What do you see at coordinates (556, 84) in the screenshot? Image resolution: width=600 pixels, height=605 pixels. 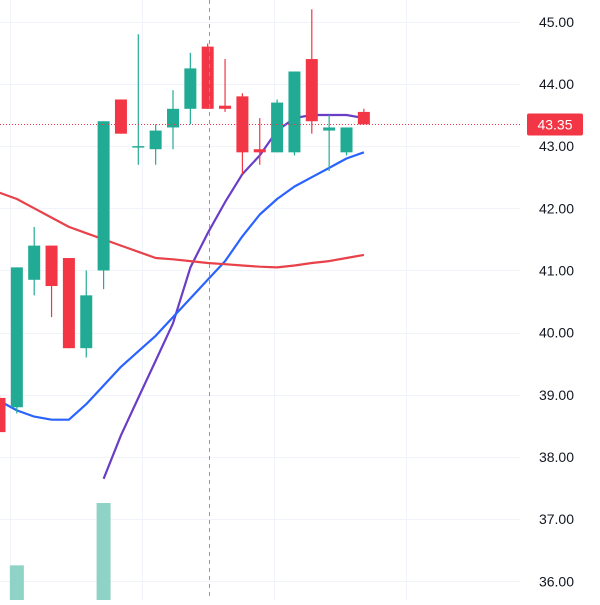 I see `y-tick-label: 44.00` at bounding box center [556, 84].